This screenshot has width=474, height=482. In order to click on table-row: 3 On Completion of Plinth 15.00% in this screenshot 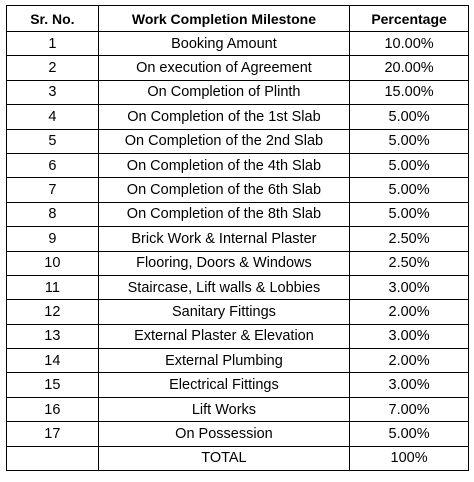, I will do `click(237, 92)`.